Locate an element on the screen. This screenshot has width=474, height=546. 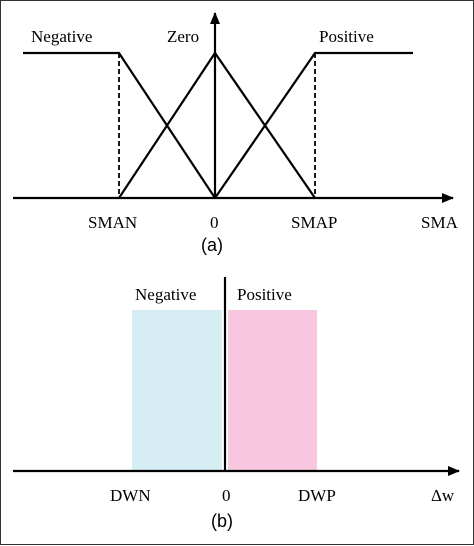
panel-a-caption: (a) is located at coordinates (212, 245).